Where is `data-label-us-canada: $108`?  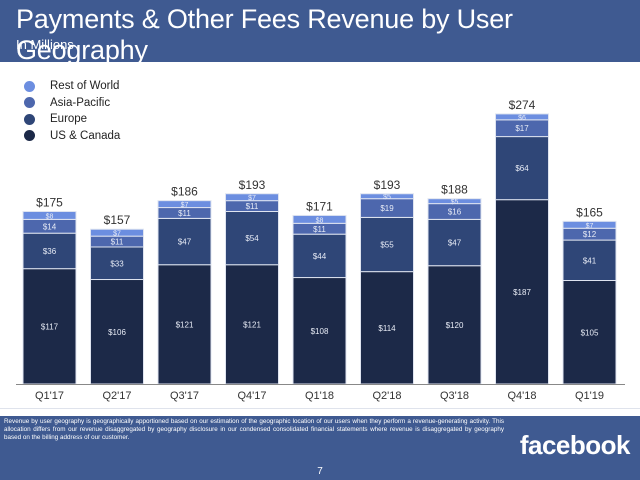 data-label-us-canada: $108 is located at coordinates (320, 331).